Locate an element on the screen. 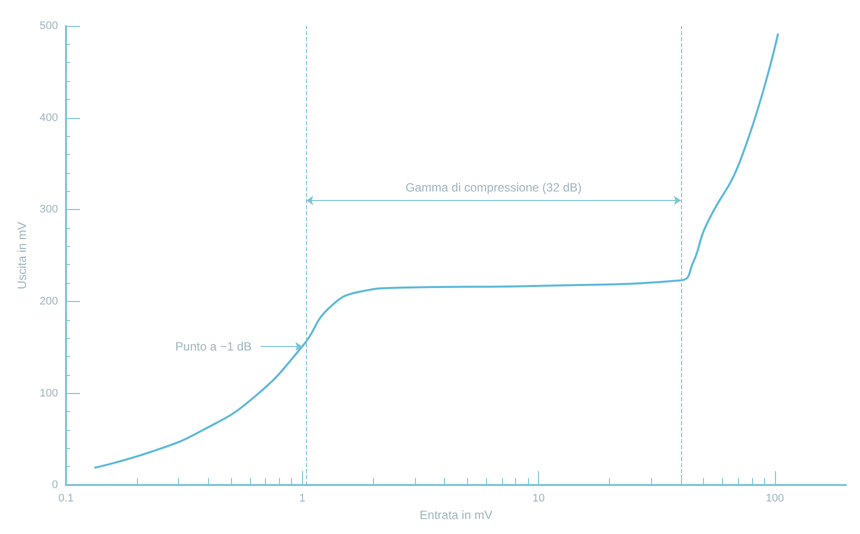  x-tick-label: 1 is located at coordinates (302, 498).